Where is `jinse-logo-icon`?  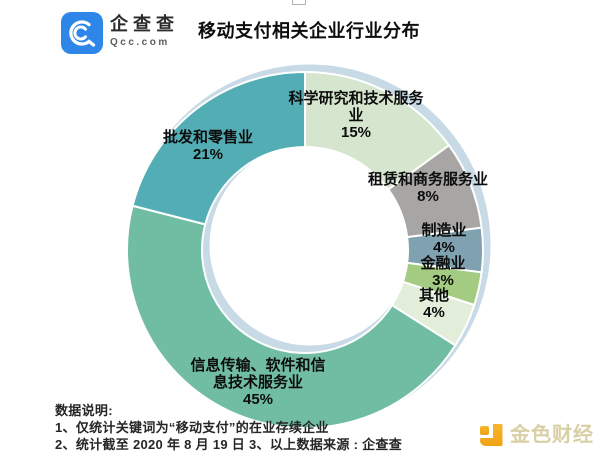 jinse-logo-icon is located at coordinates (491, 435).